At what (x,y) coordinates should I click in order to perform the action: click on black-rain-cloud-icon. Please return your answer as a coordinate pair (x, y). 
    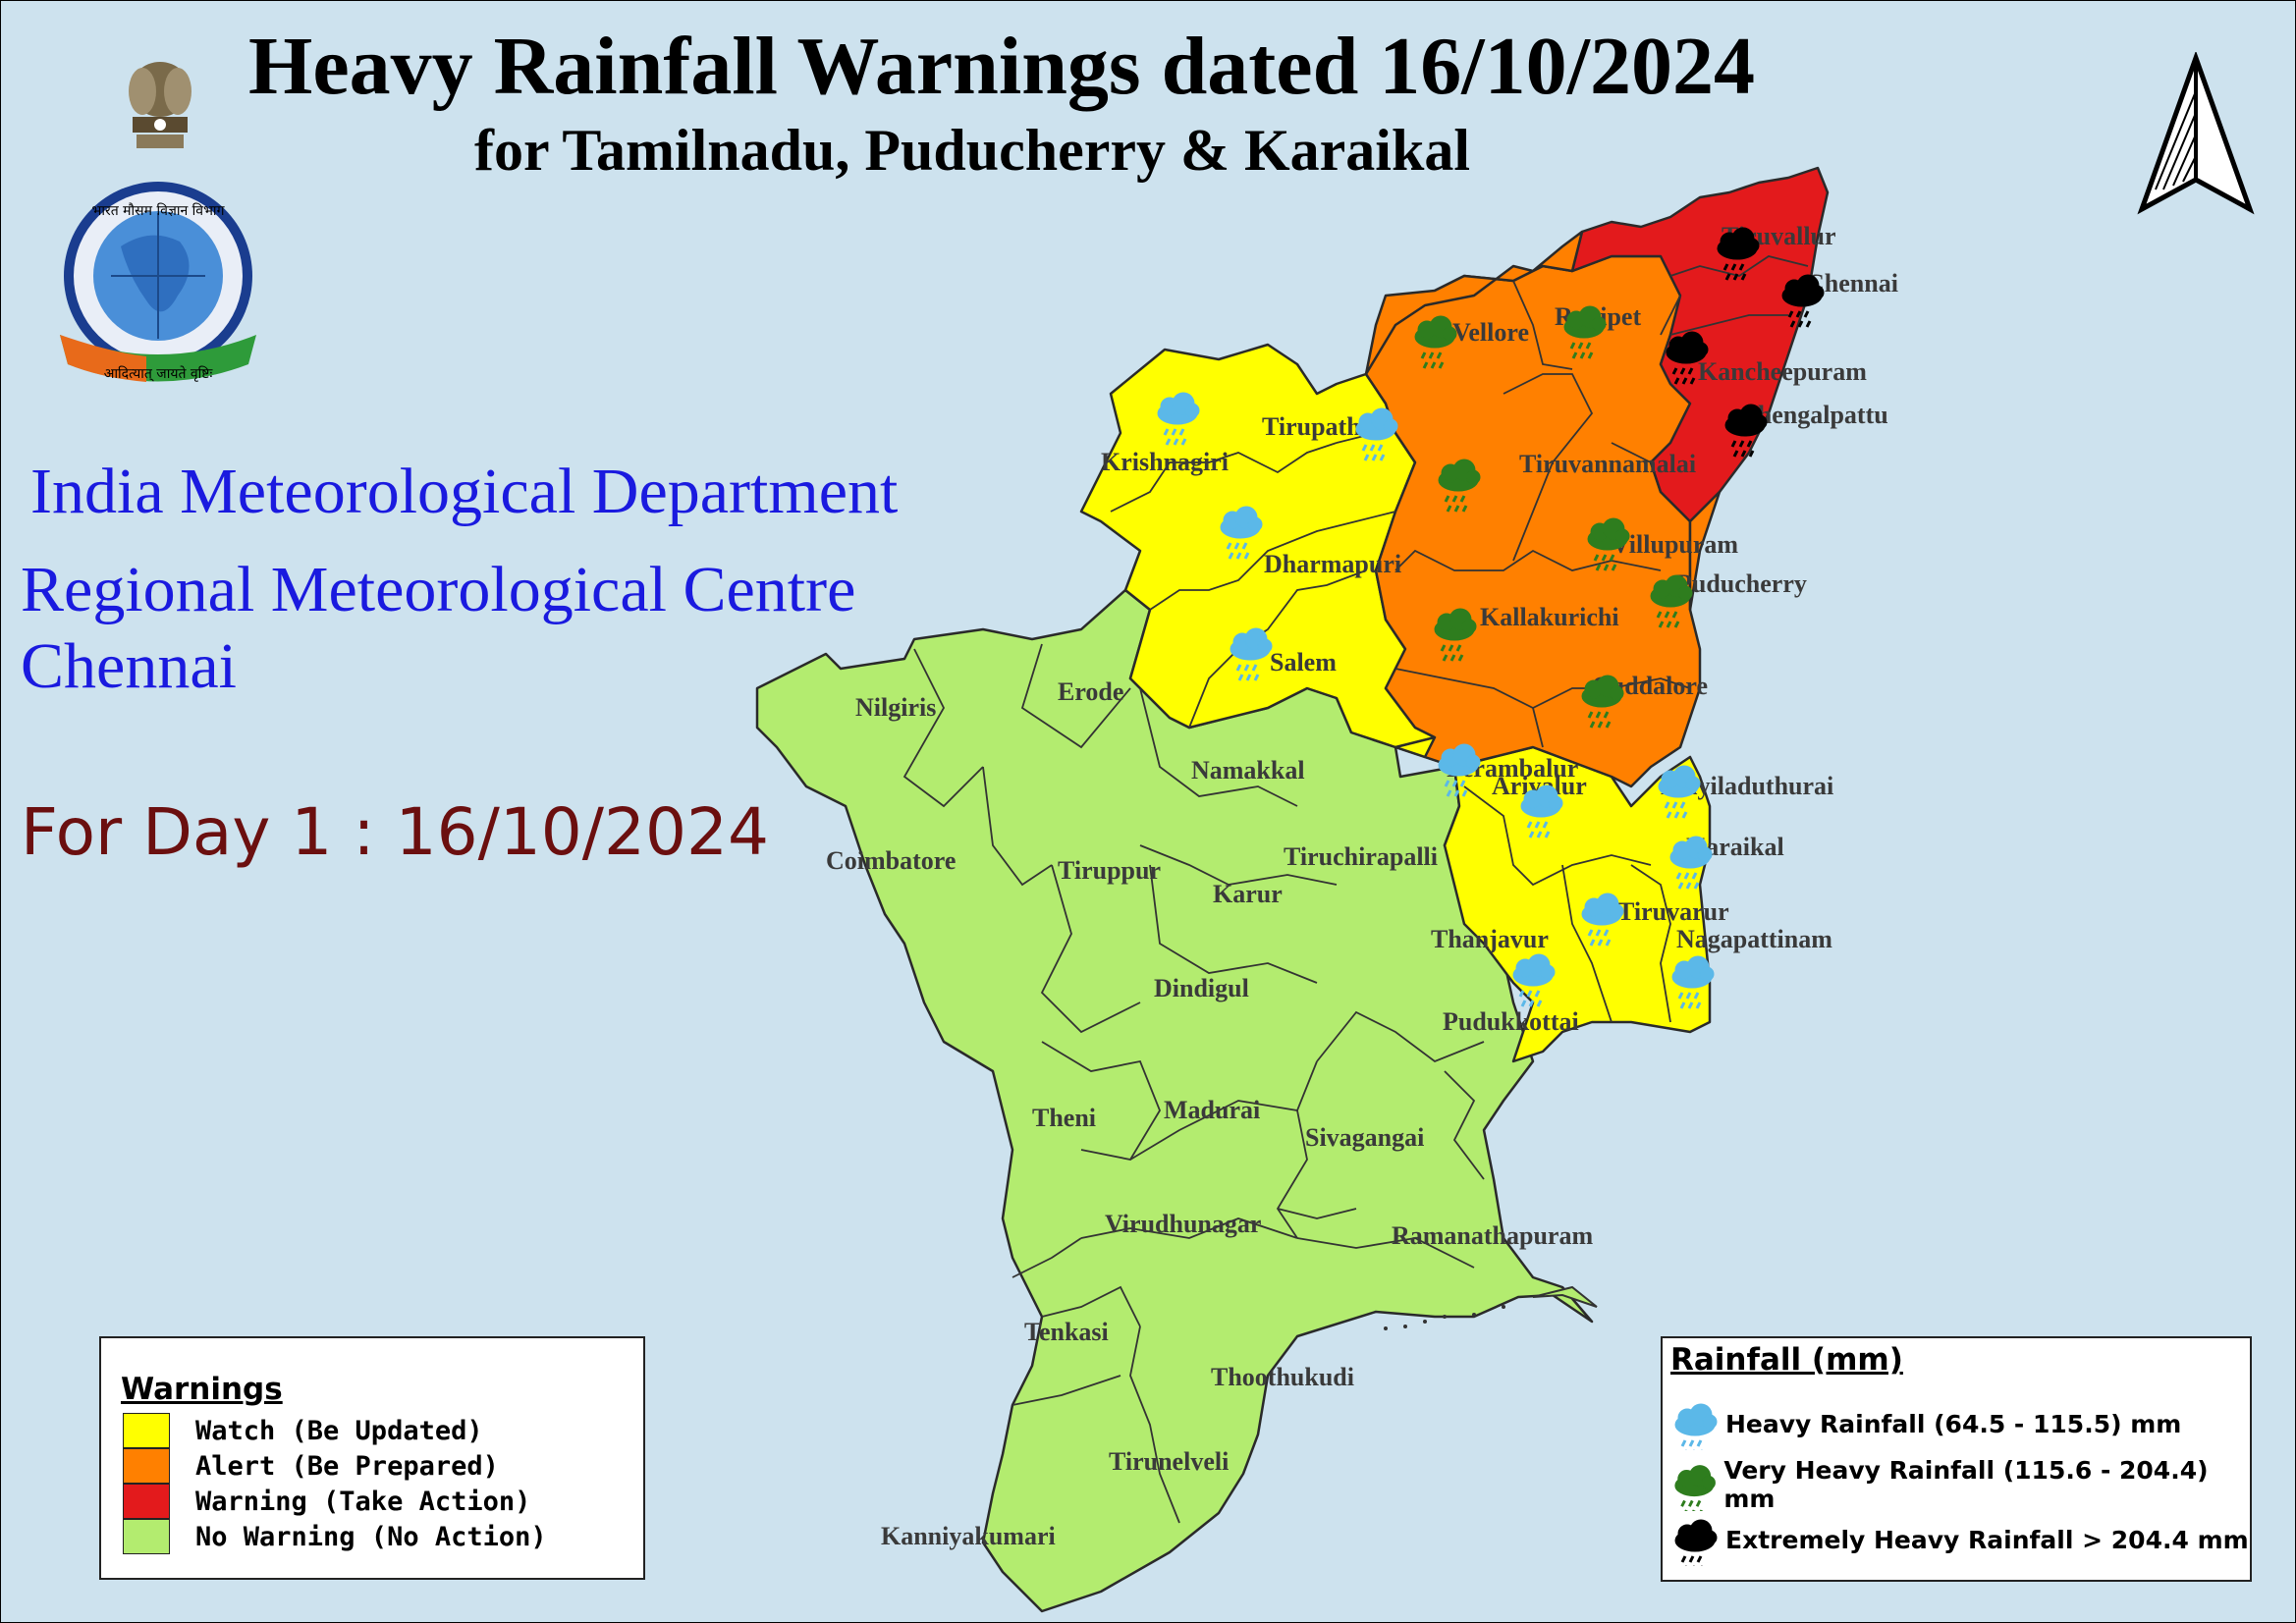
    Looking at the image, I should click on (1696, 1542).